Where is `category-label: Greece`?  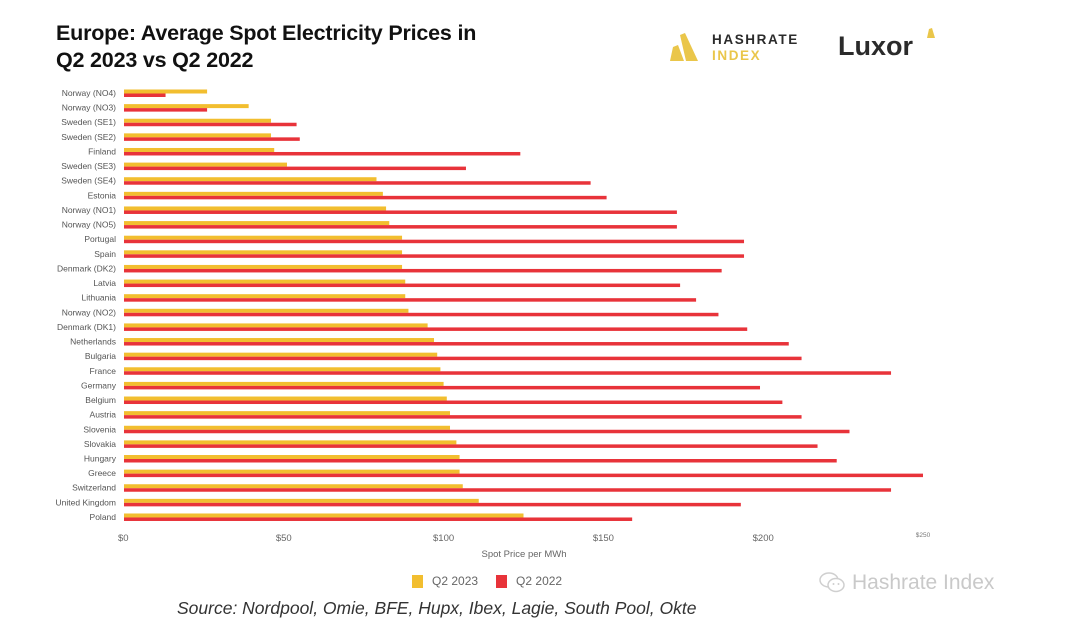 category-label: Greece is located at coordinates (102, 473).